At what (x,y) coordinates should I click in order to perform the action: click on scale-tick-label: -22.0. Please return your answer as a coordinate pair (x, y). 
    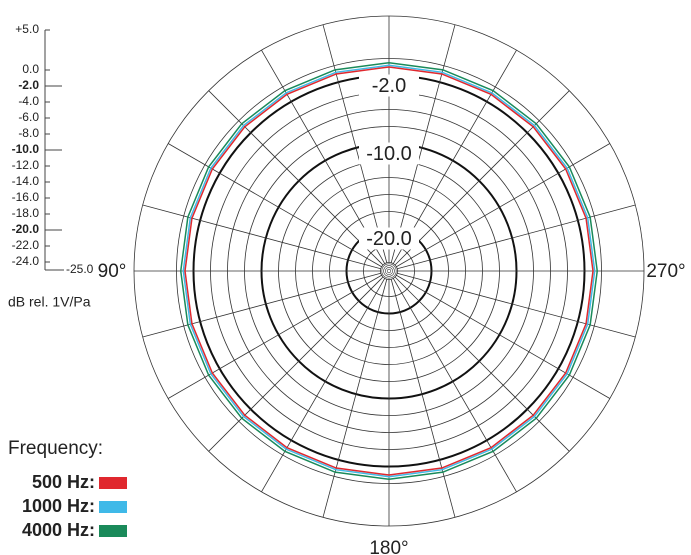
    Looking at the image, I should click on (26, 245).